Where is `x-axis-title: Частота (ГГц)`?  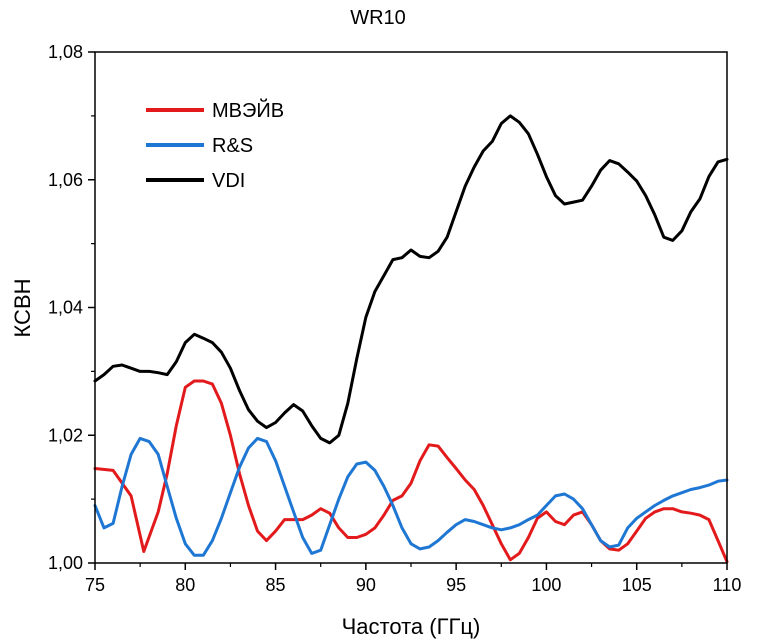 x-axis-title: Частота (ГГц) is located at coordinates (411, 626).